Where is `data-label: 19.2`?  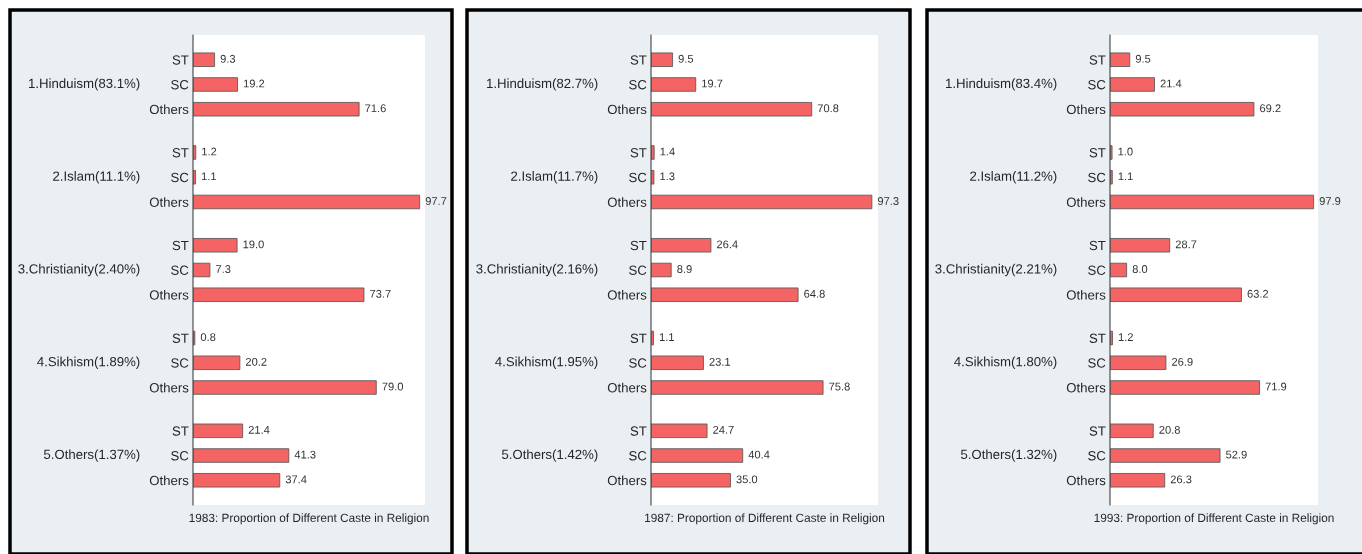
data-label: 19.2 is located at coordinates (254, 83).